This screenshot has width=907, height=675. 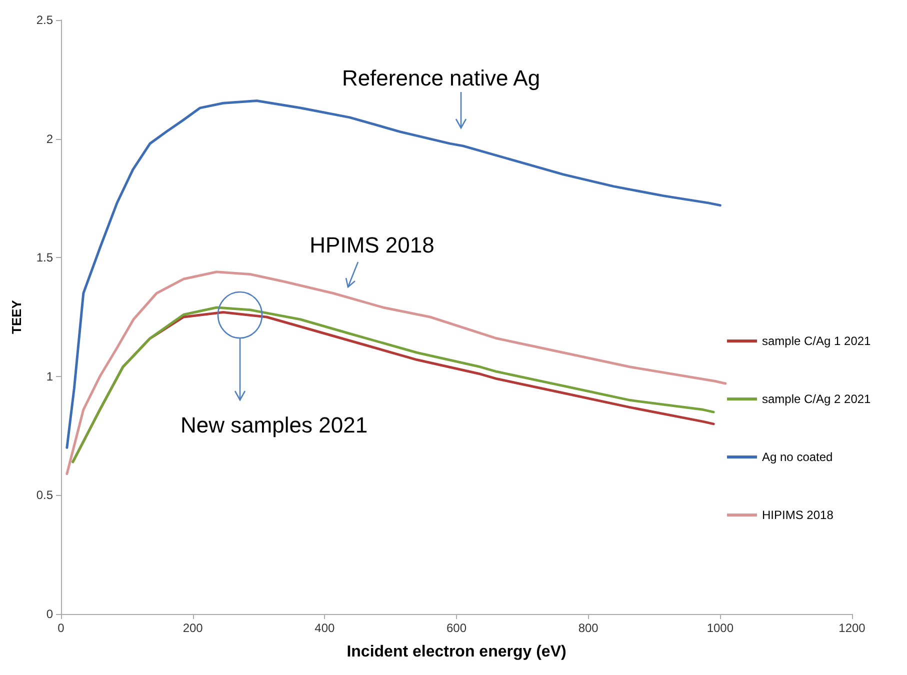 I want to click on y-tick-label: 0.5, so click(x=45, y=495).